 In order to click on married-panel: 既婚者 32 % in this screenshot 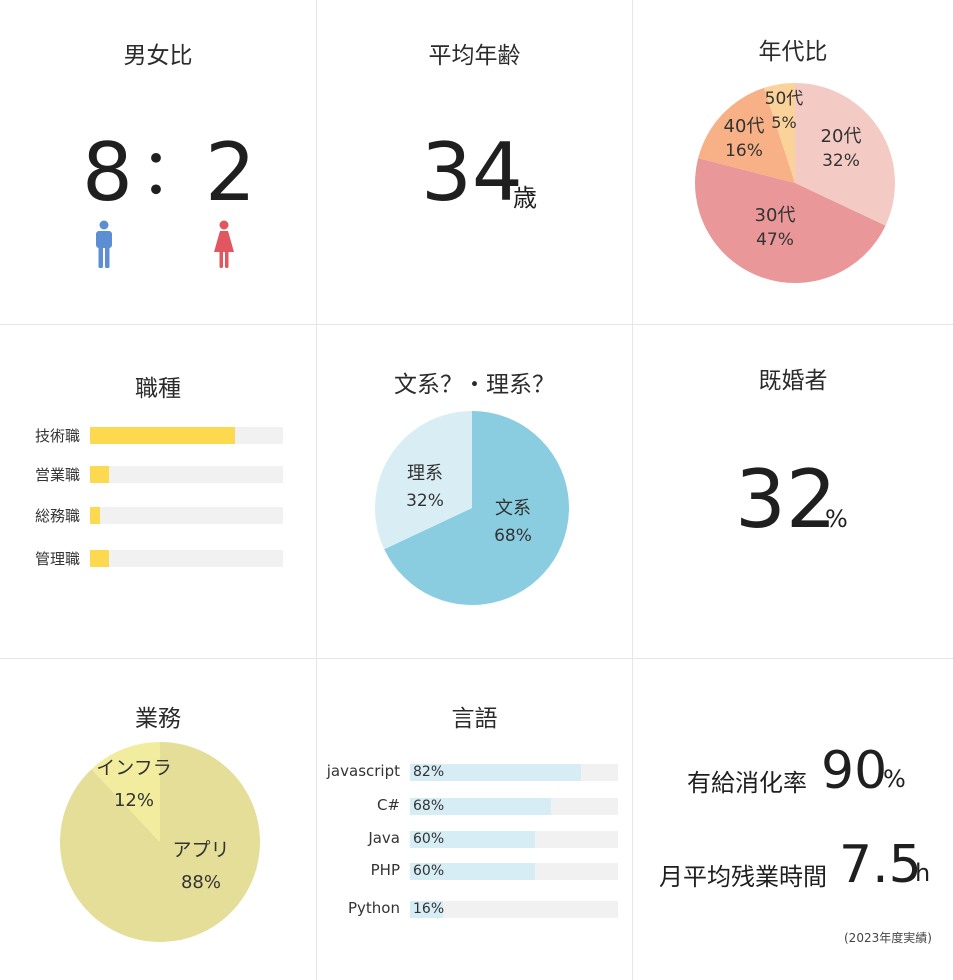, I will do `click(793, 491)`.